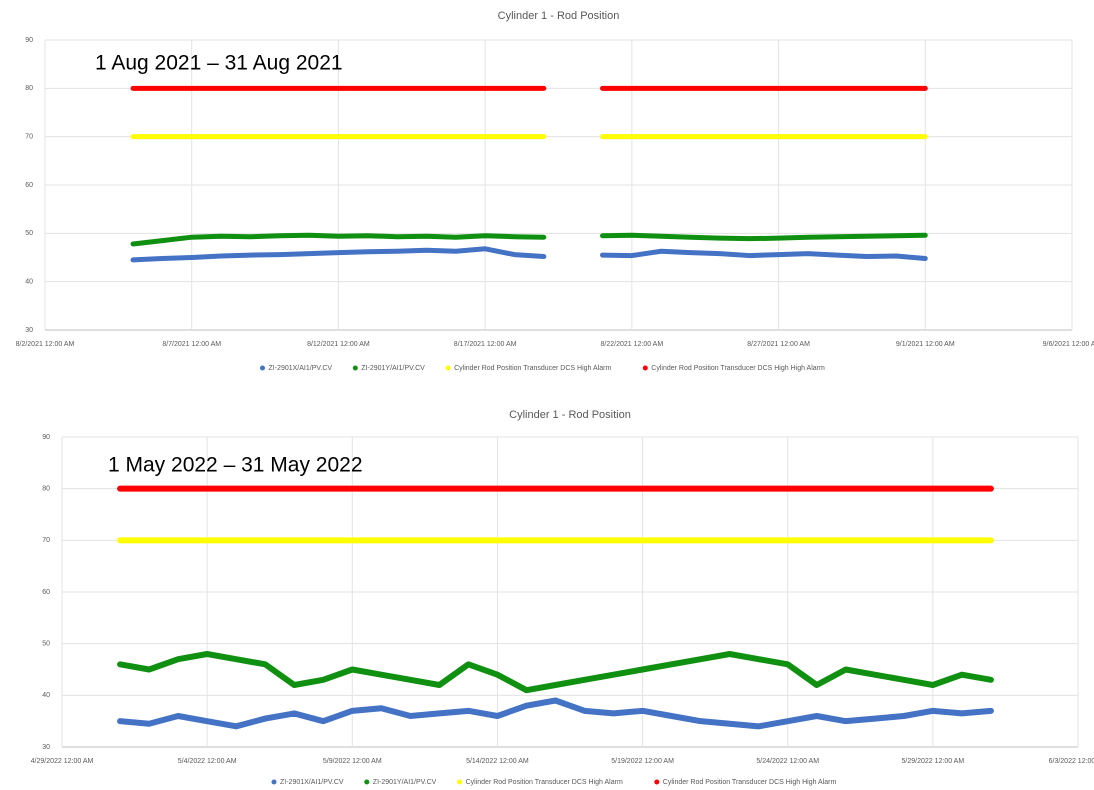  What do you see at coordinates (778, 344) in the screenshot?
I see `x-tick-label: 8/27/2021 12:00 AM` at bounding box center [778, 344].